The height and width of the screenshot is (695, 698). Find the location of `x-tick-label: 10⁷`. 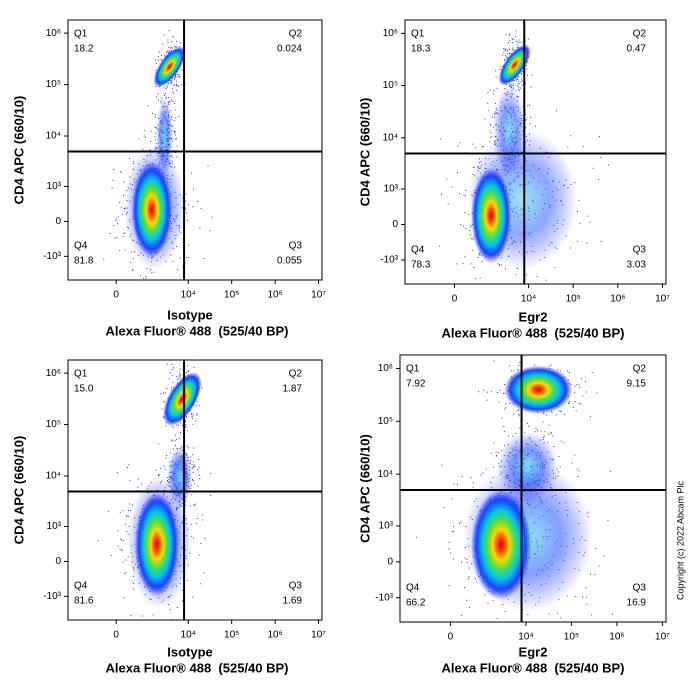

x-tick-label: 10⁷ is located at coordinates (662, 299).